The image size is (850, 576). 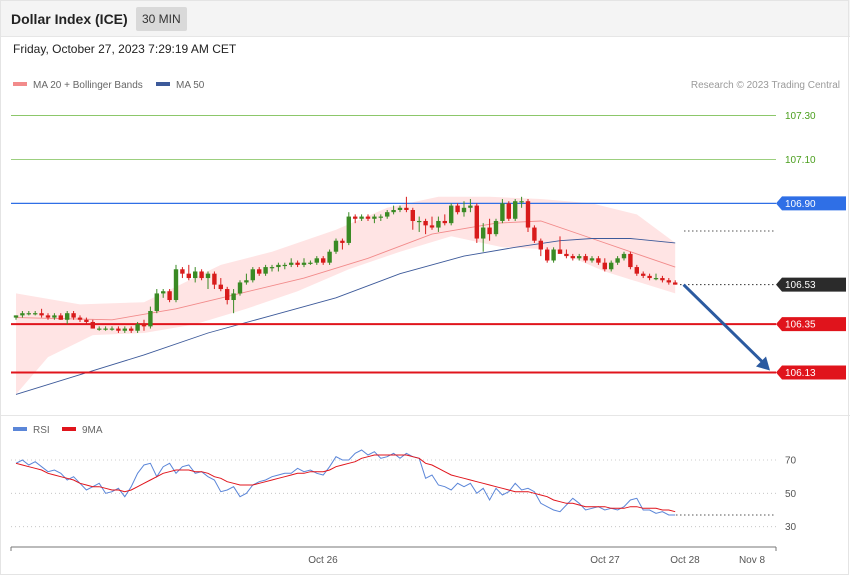 What do you see at coordinates (345, 270) in the screenshot?
I see `ma20-line` at bounding box center [345, 270].